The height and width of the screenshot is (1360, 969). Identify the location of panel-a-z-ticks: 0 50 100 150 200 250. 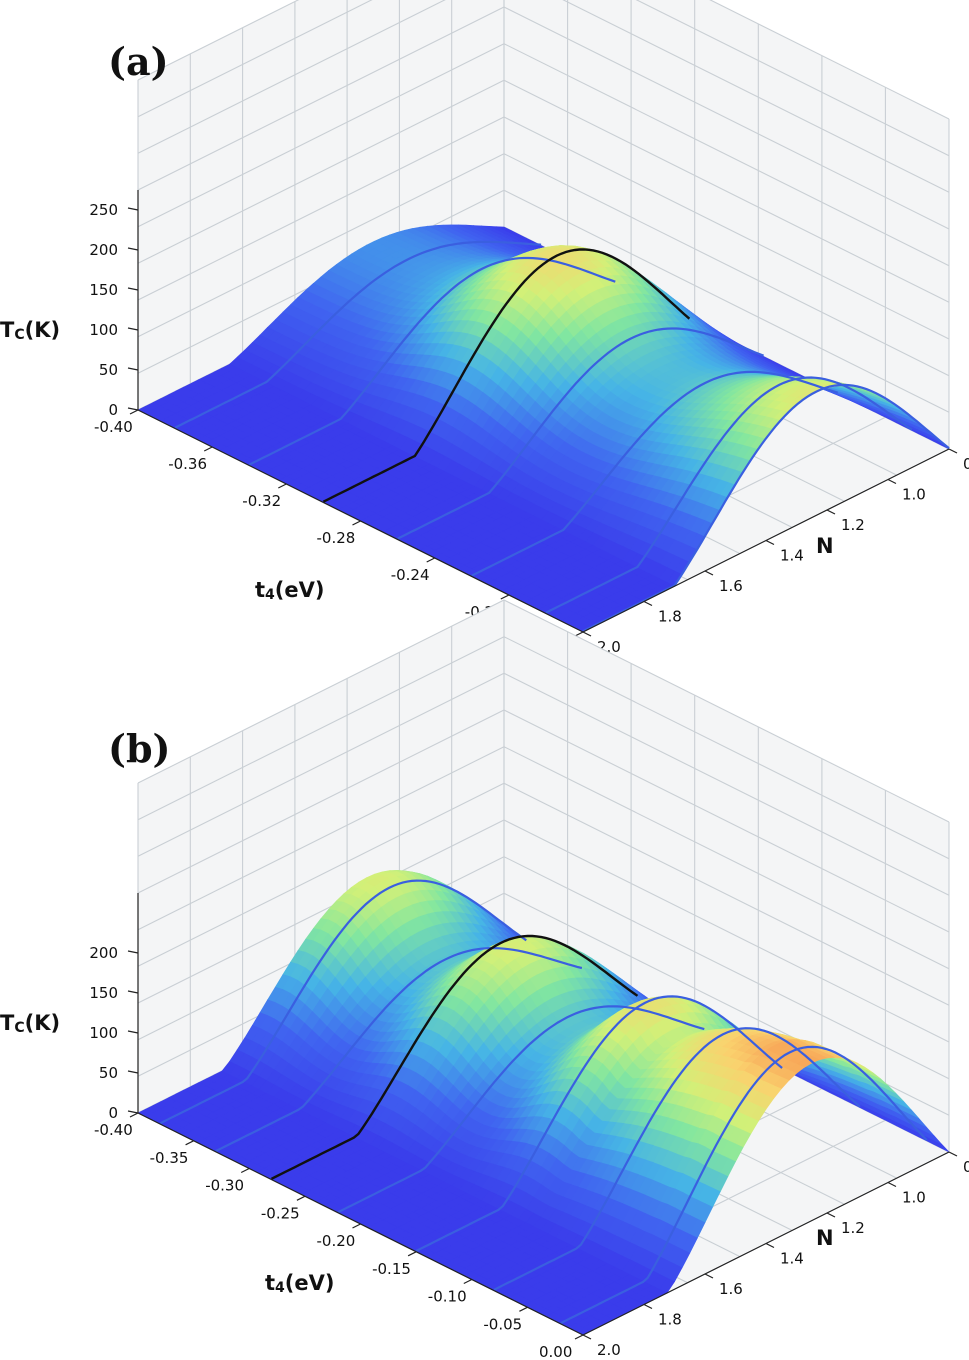
(114, 310).